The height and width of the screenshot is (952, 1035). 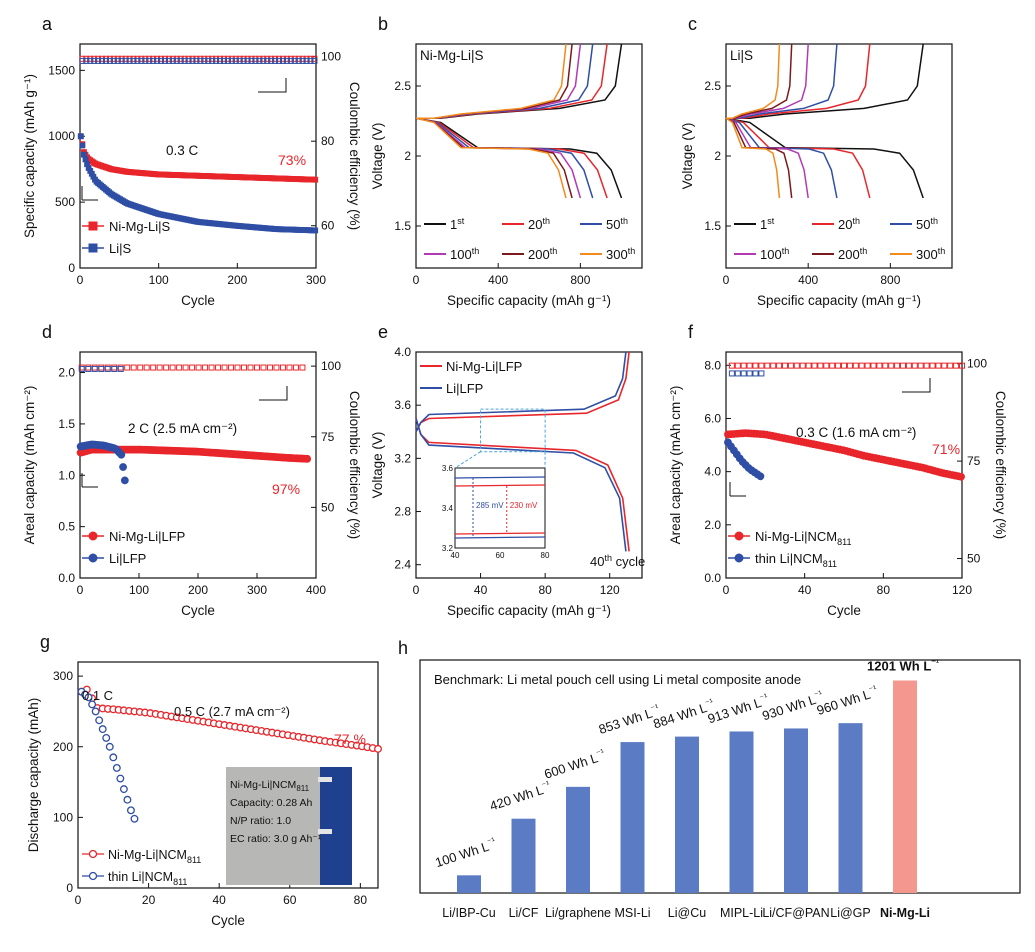 I want to click on zoom-box, so click(x=513, y=430).